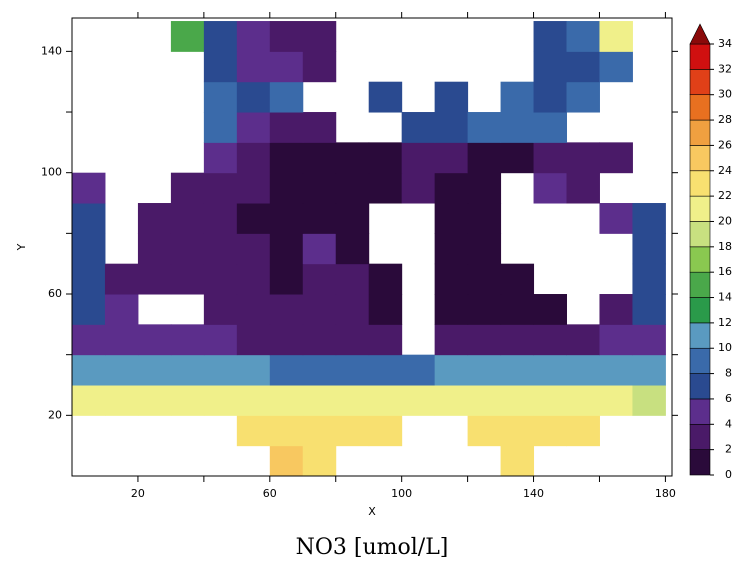 The height and width of the screenshot is (584, 750). I want to click on x-tick-label: 140, so click(533, 493).